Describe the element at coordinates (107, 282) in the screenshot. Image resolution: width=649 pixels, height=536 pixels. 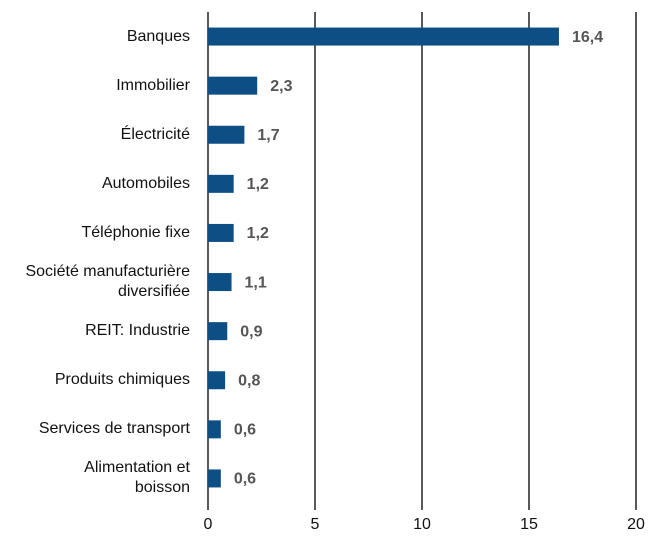
I see `category-label: Société manufacturière diversifiée` at that location.